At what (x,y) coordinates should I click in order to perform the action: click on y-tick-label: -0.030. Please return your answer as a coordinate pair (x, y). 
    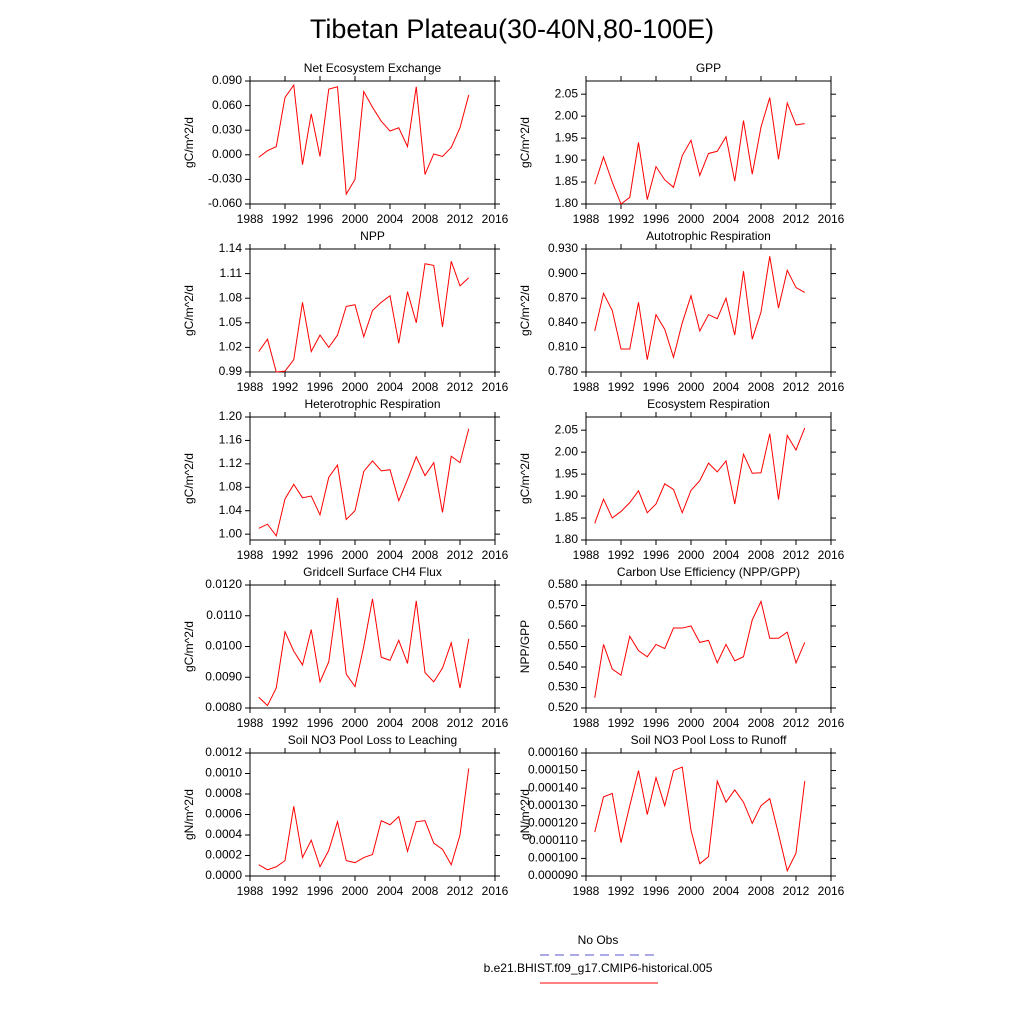
    Looking at the image, I should click on (225, 179).